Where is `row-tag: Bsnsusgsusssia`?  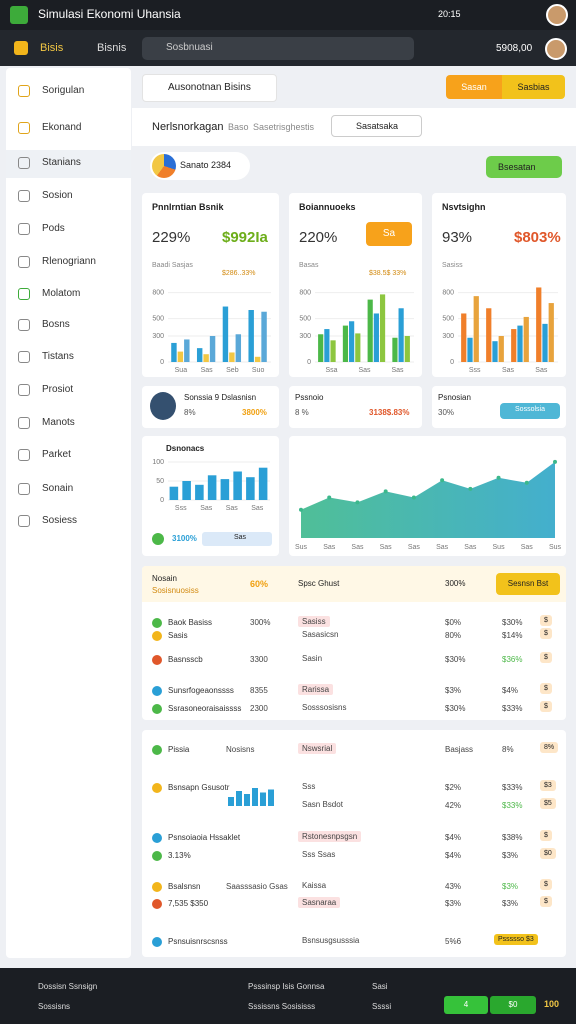
row-tag: Bsnsusgsusssia is located at coordinates (331, 940).